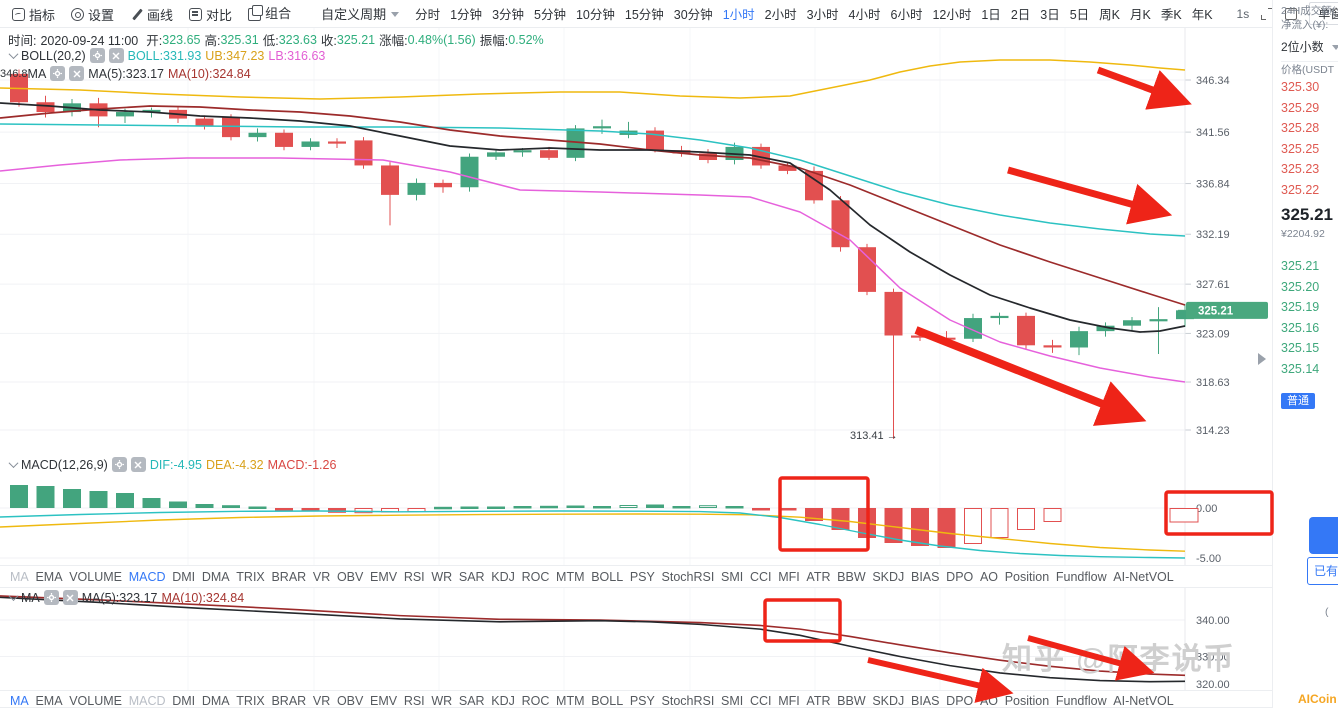 The height and width of the screenshot is (708, 1338). Describe the element at coordinates (732, 577) in the screenshot. I see `tab-SMI: SMI` at that location.